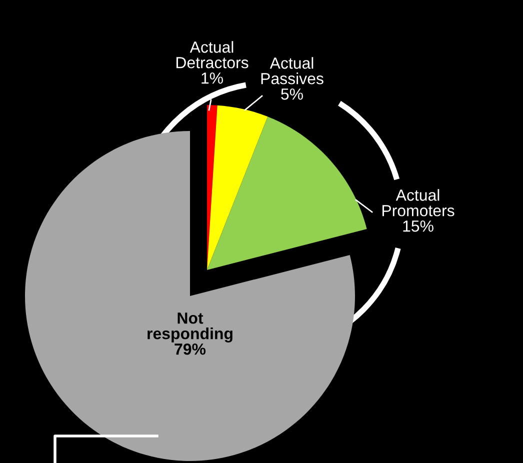 The image size is (523, 463). What do you see at coordinates (190, 327) in the screenshot?
I see `slice-label: Not responding` at bounding box center [190, 327].